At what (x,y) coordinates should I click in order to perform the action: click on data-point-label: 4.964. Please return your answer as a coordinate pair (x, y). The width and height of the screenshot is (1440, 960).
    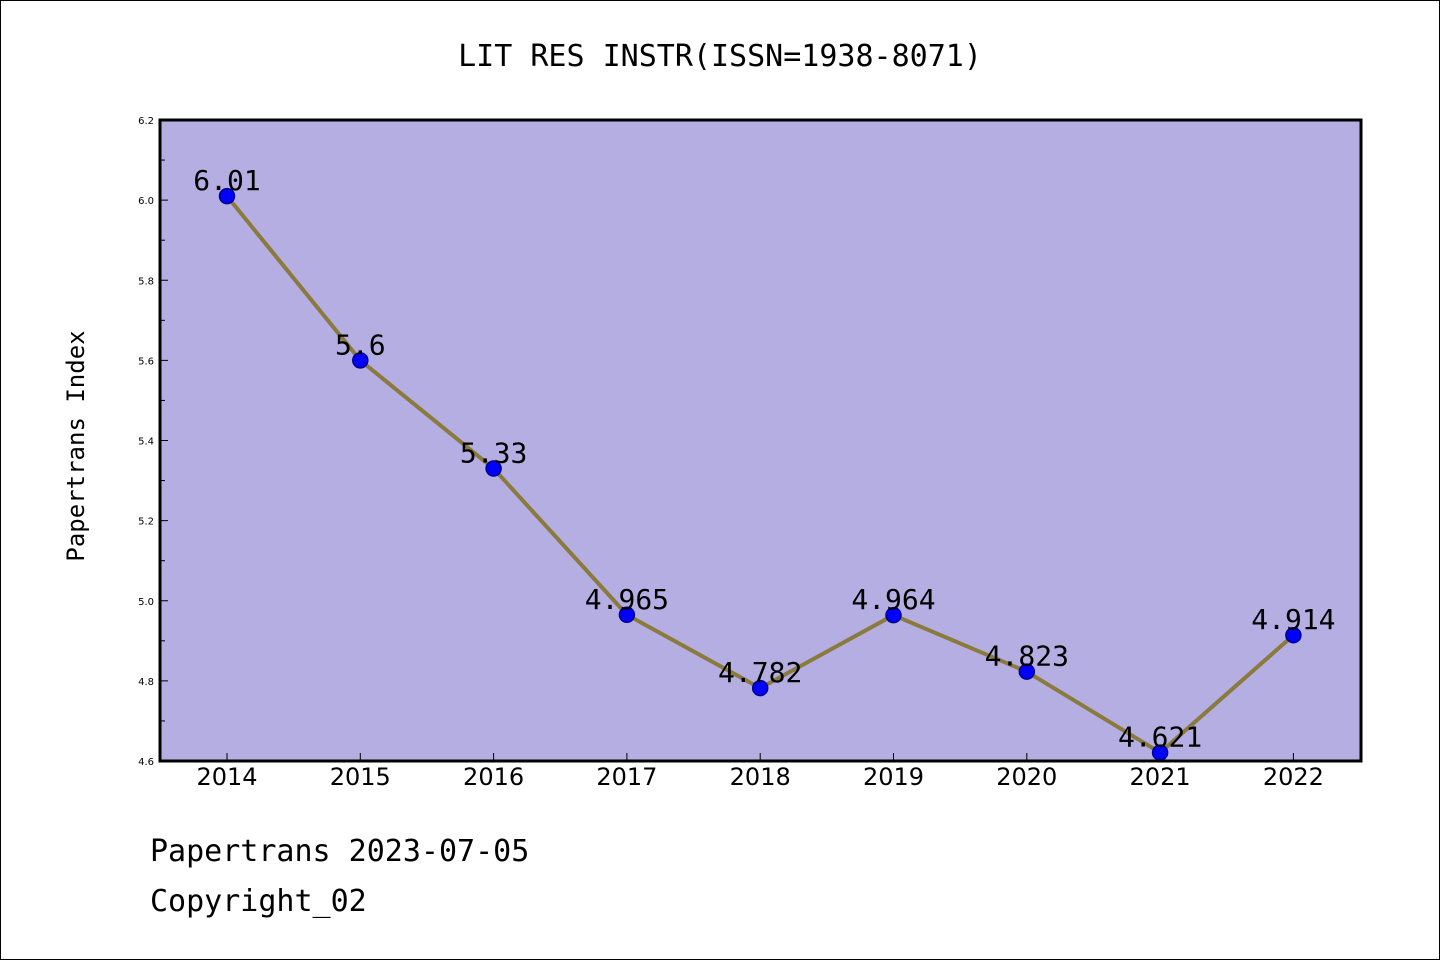
    Looking at the image, I should click on (893, 599).